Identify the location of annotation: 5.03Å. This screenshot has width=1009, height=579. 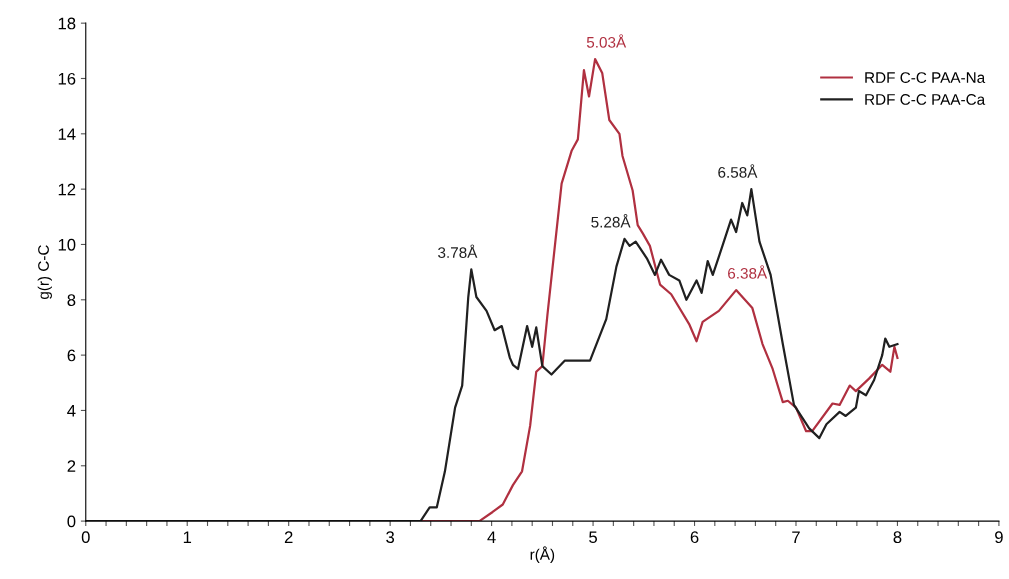
(606, 41).